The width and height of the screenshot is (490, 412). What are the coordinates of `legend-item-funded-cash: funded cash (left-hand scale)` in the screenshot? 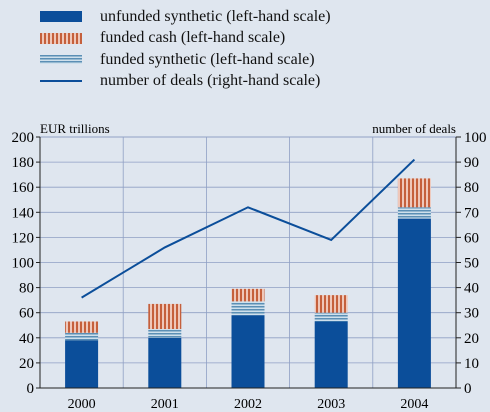 It's located at (185, 39).